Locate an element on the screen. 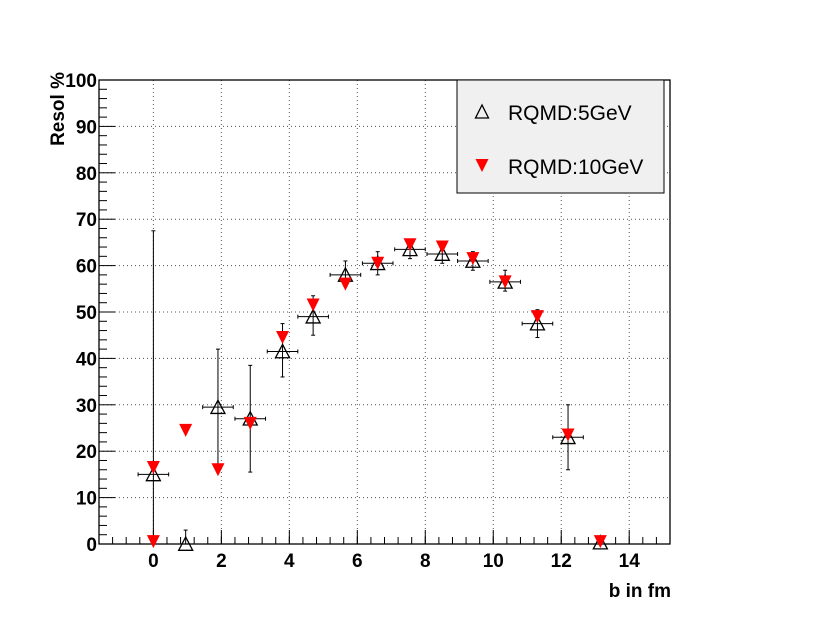 The image size is (830, 642). x-tick-label: 10 is located at coordinates (493, 561).